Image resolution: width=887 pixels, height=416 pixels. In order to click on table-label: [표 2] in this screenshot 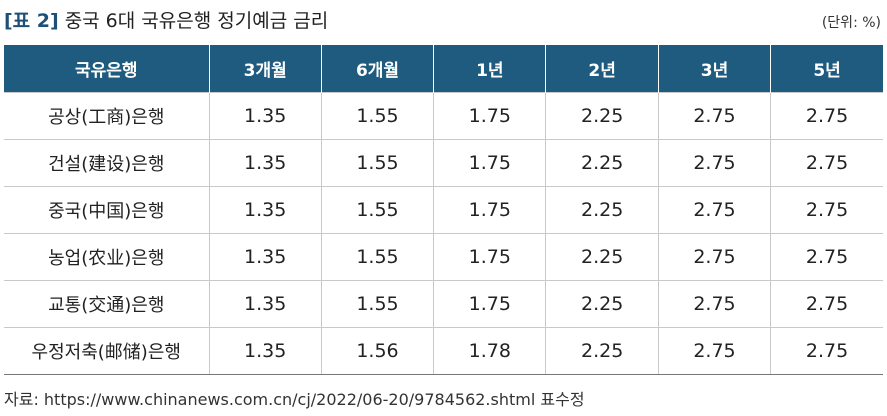, I will do `click(31, 21)`.